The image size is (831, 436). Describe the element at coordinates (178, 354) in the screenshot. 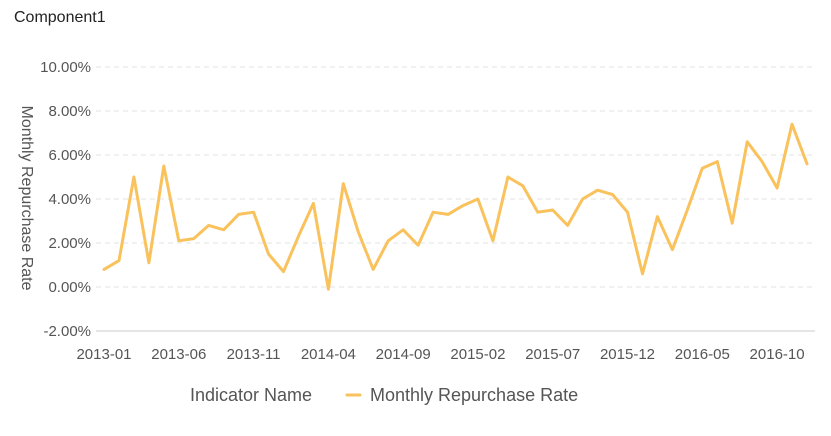

I see `x-tick-label: 2013-06` at that location.